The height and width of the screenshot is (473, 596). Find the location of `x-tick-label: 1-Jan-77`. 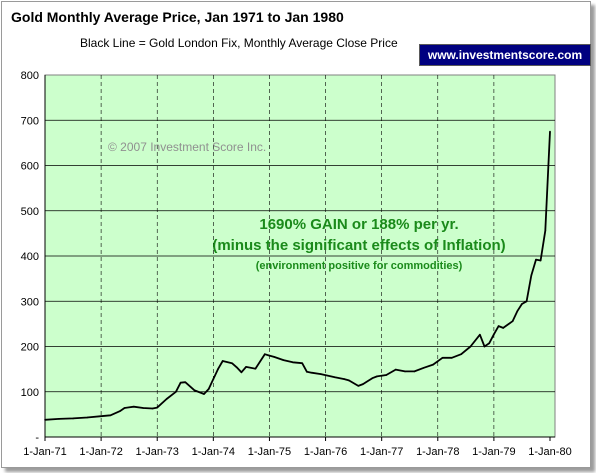

x-tick-label: 1-Jan-77 is located at coordinates (381, 452).